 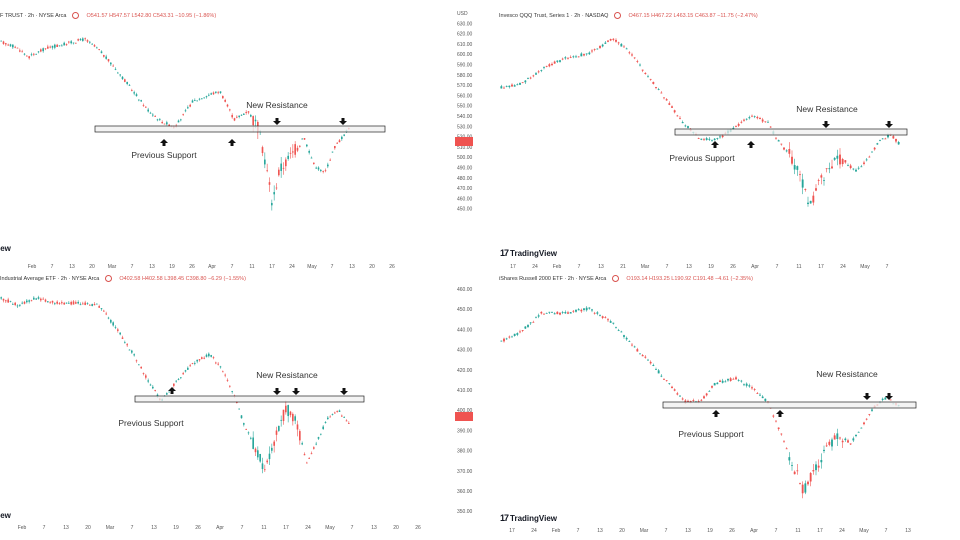 What do you see at coordinates (372, 267) in the screenshot?
I see `x-axis-tick-label: 20` at bounding box center [372, 267].